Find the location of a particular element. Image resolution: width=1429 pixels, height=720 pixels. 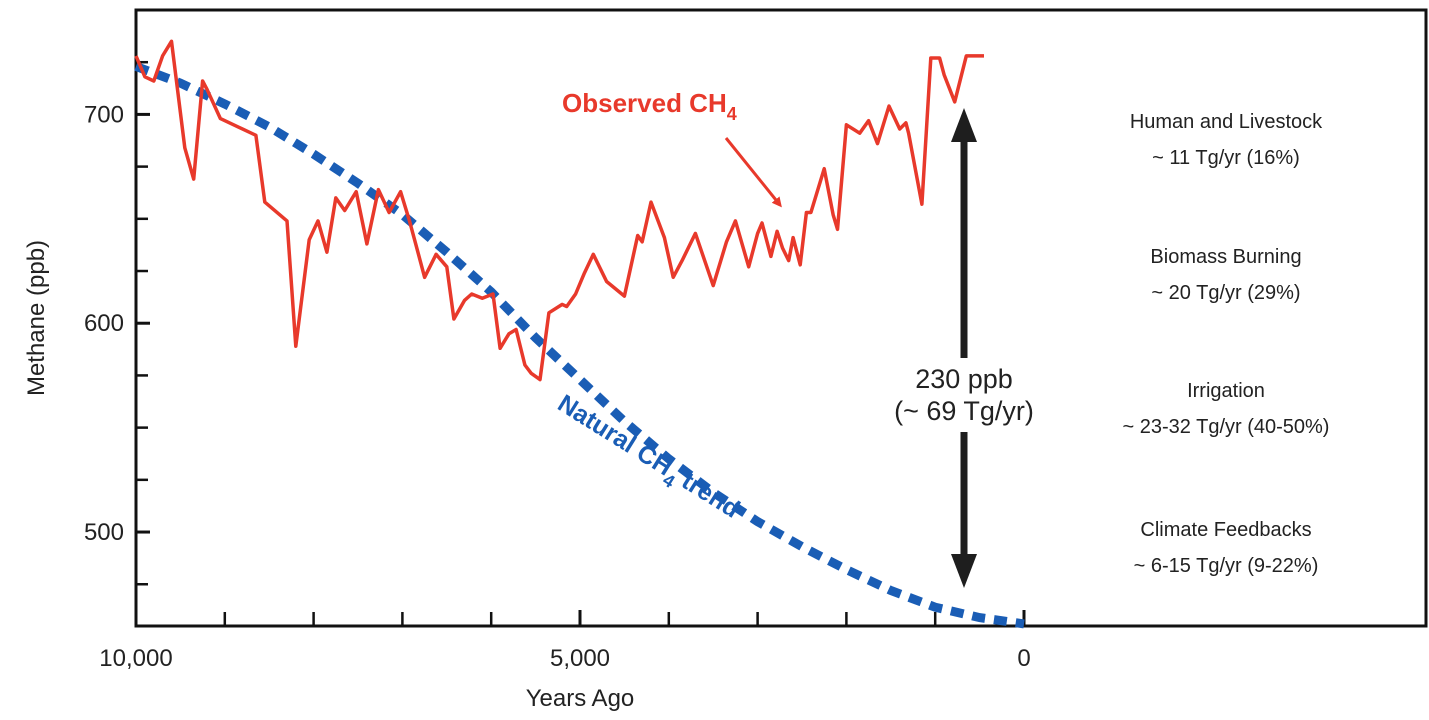

x-tick-label: 5,000 is located at coordinates (580, 658).